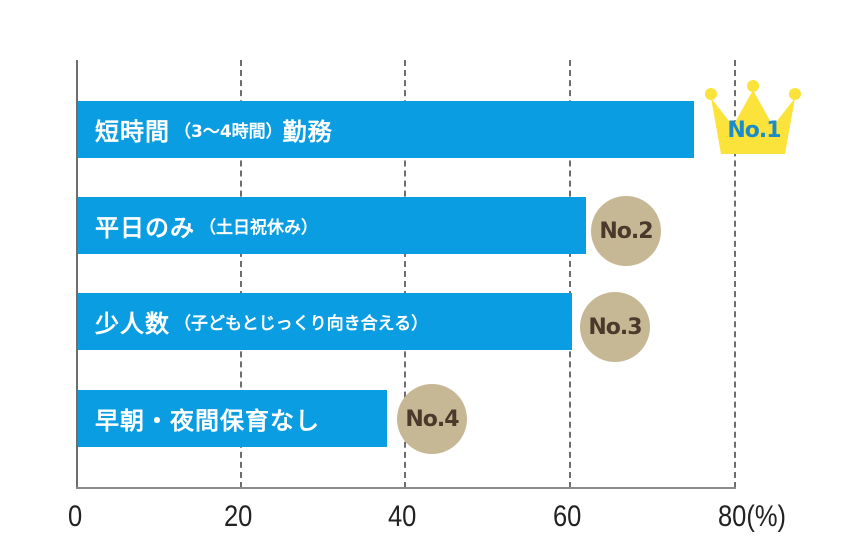  What do you see at coordinates (145, 228) in the screenshot?
I see `bar-label-main: 平日のみ` at bounding box center [145, 228].